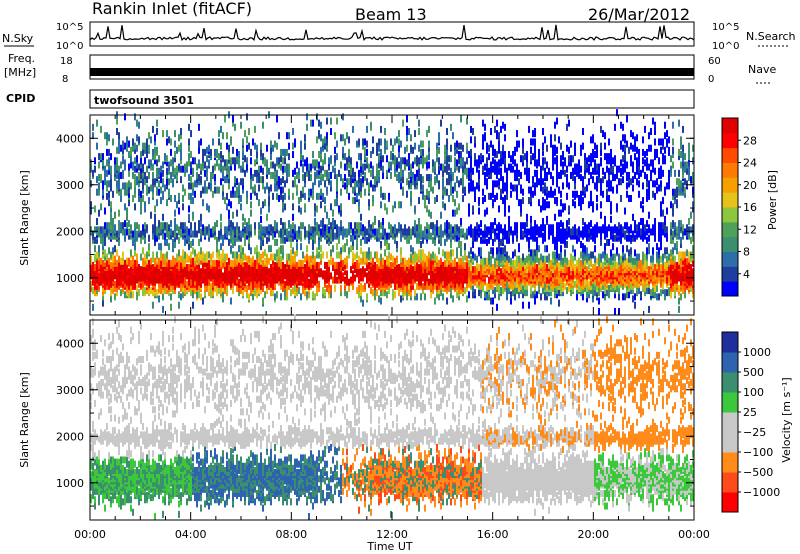 Image resolution: width=800 pixels, height=554 pixels. I want to click on cpid-value: twofsound 3501, so click(144, 100).